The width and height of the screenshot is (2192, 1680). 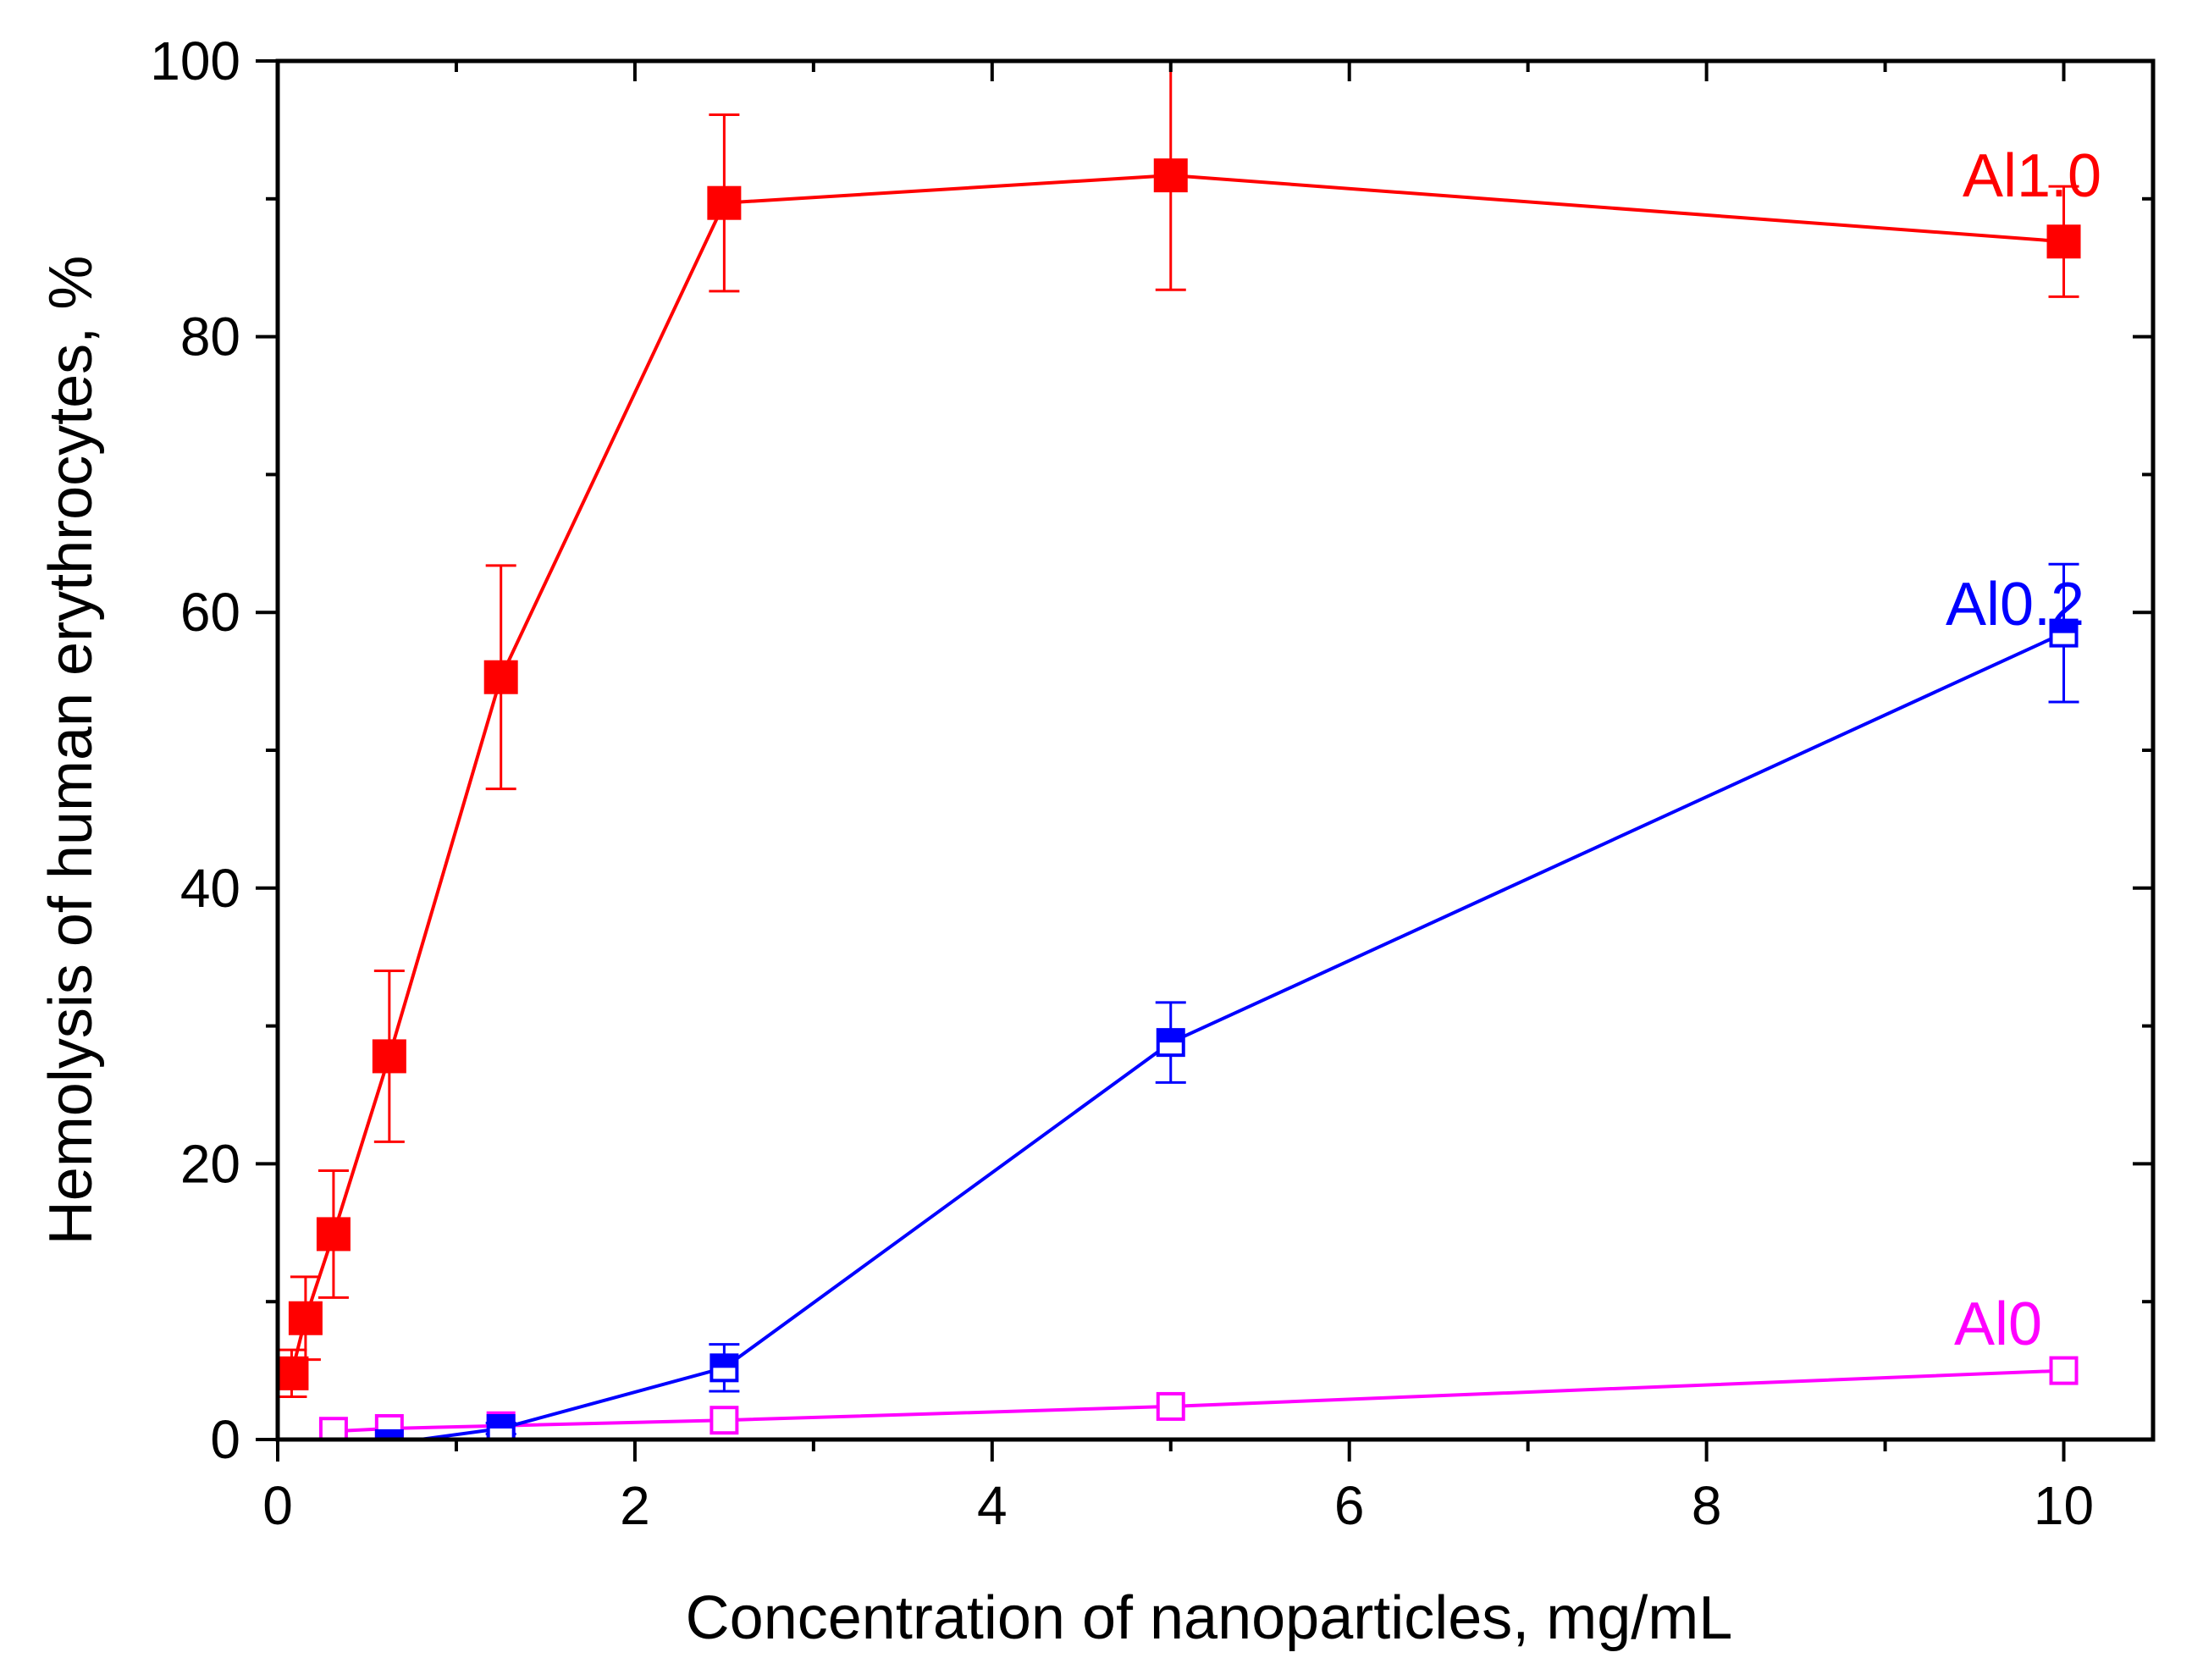 I want to click on x-axis-title: Concentration of nanoparticles, mg/mL, so click(x=1209, y=1618).